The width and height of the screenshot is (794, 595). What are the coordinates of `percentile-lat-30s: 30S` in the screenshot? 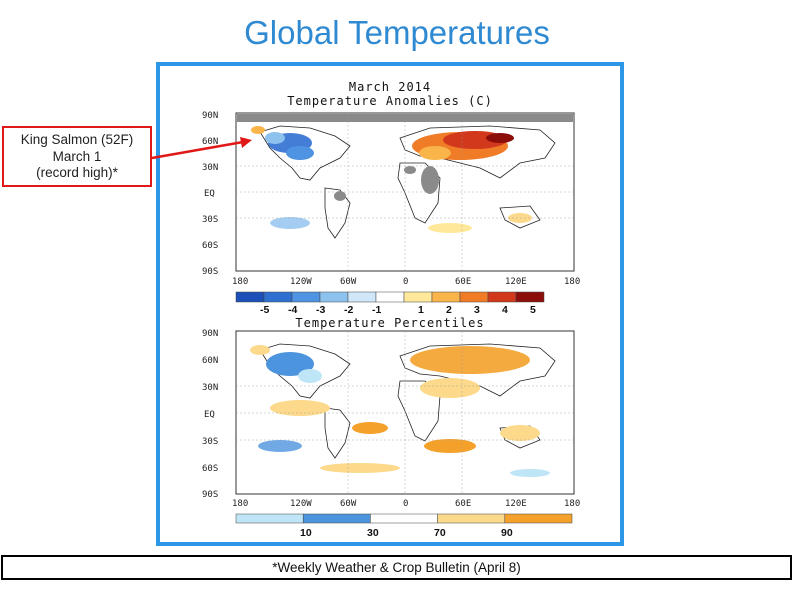 It's located at (210, 442).